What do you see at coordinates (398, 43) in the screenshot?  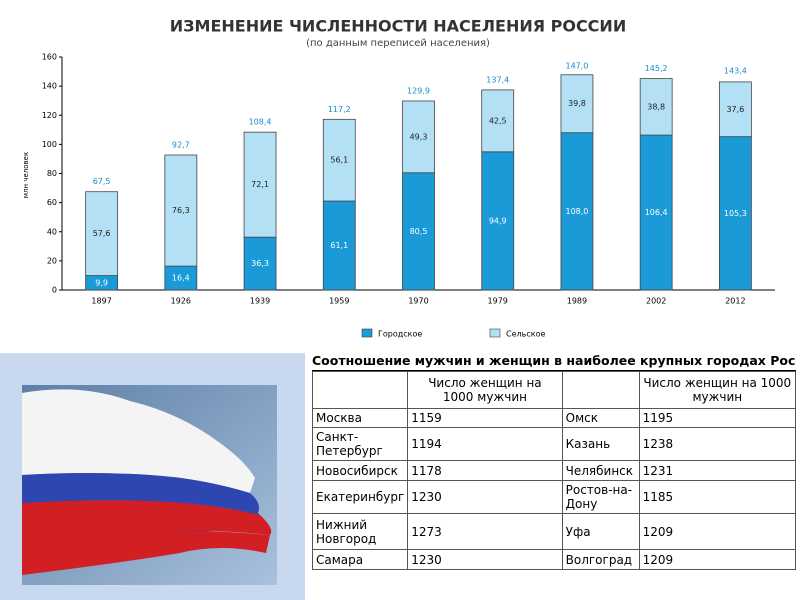 I see `chart-subtitle: (по данным переписей населения)` at bounding box center [398, 43].